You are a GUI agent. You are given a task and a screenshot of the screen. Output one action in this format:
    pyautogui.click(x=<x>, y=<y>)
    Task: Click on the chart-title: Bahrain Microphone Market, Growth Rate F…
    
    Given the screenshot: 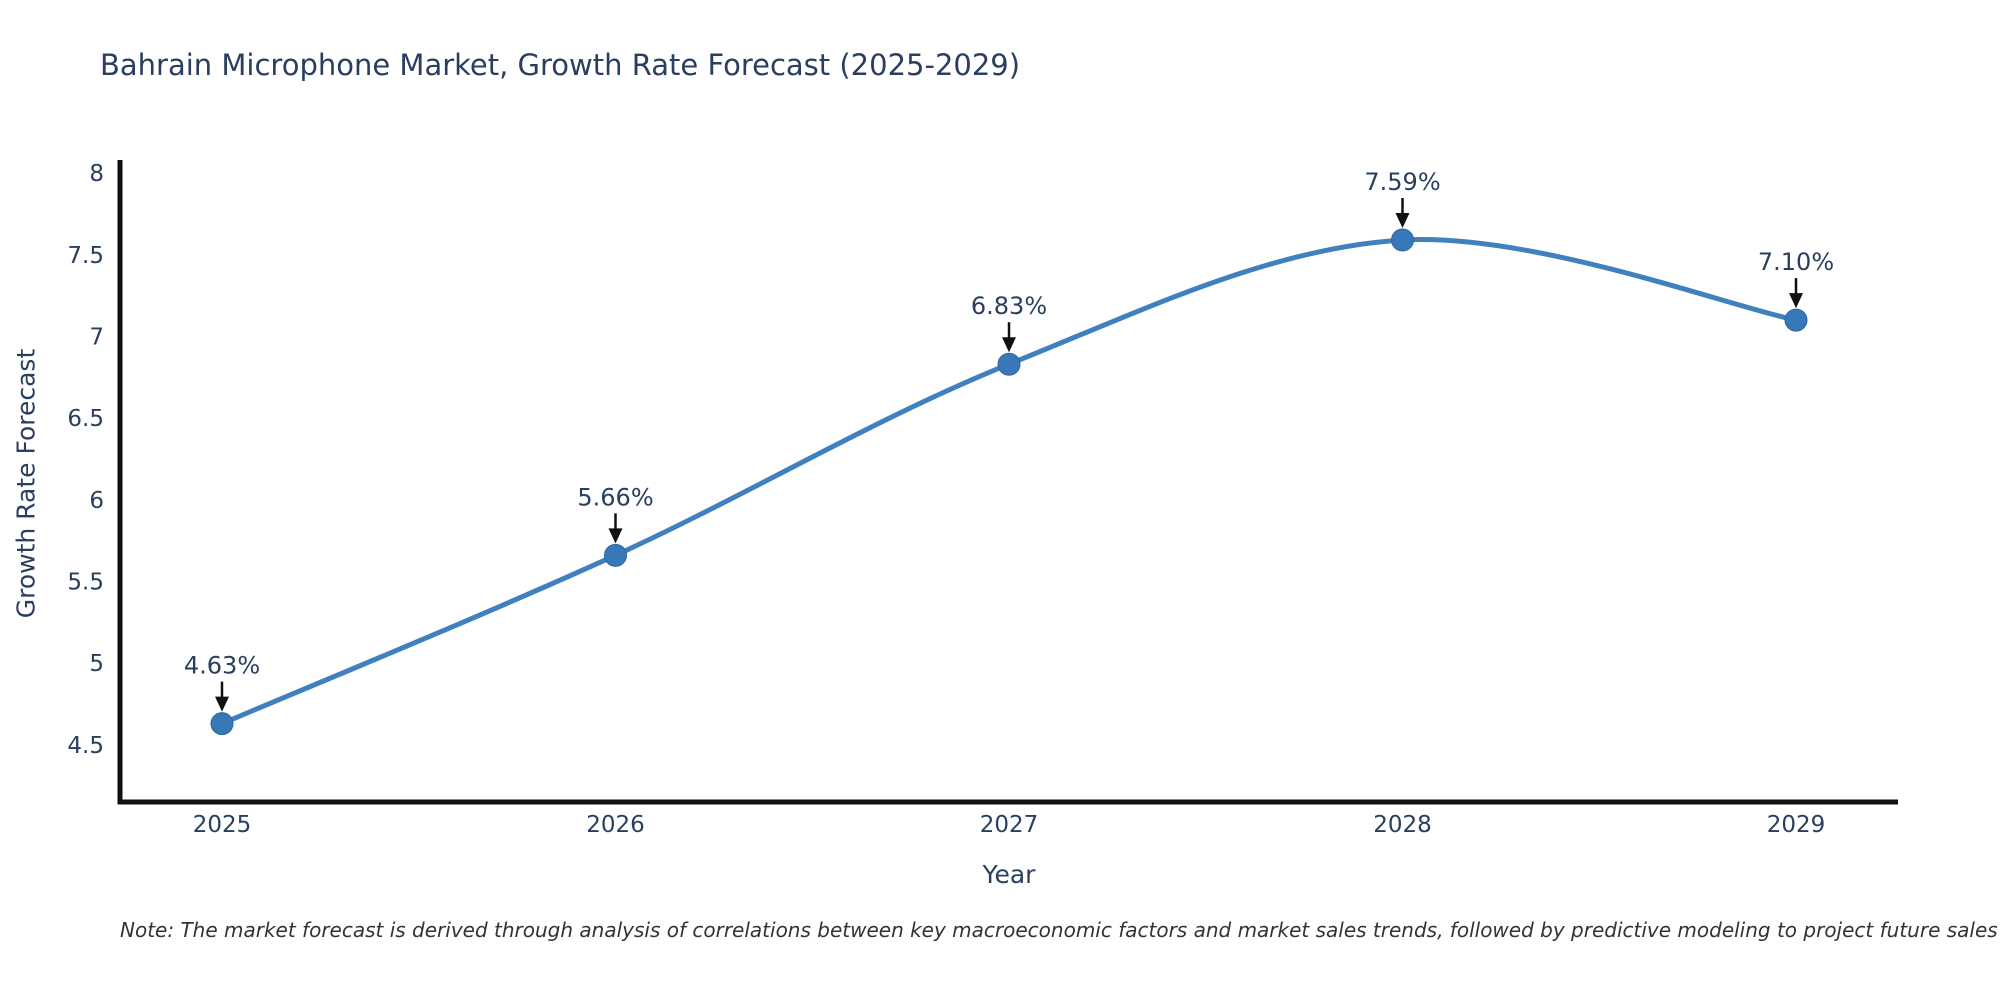 What is the action you would take?
    pyautogui.click(x=560, y=65)
    